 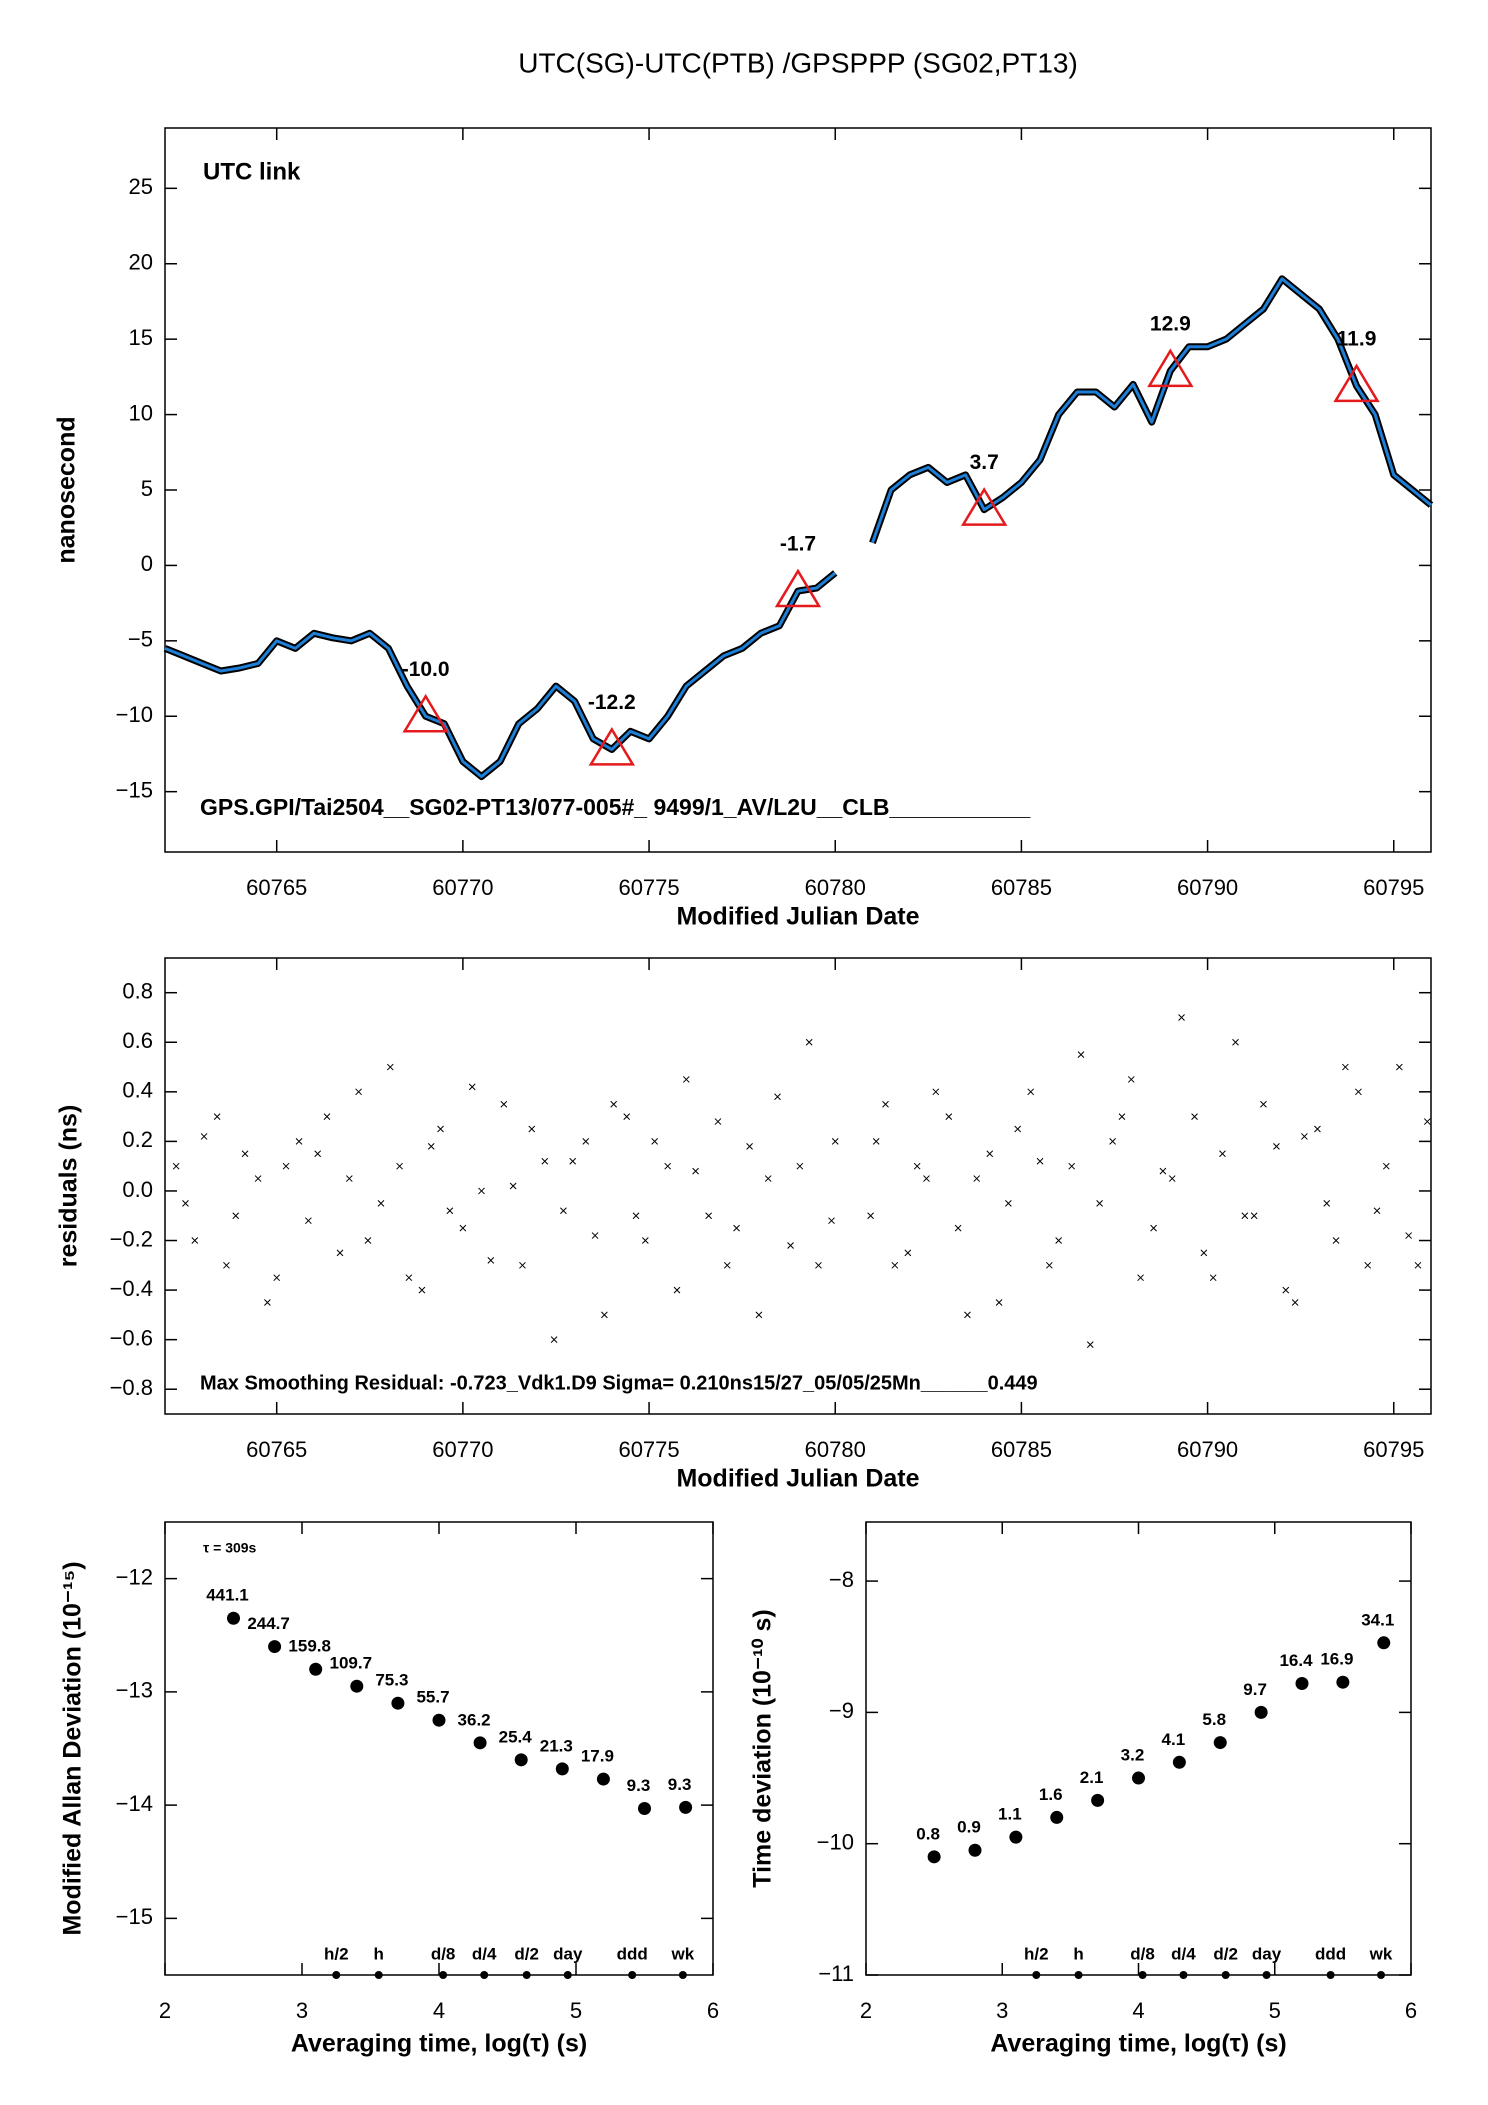 I want to click on y-tick-label: 0.6, so click(x=137, y=1040).